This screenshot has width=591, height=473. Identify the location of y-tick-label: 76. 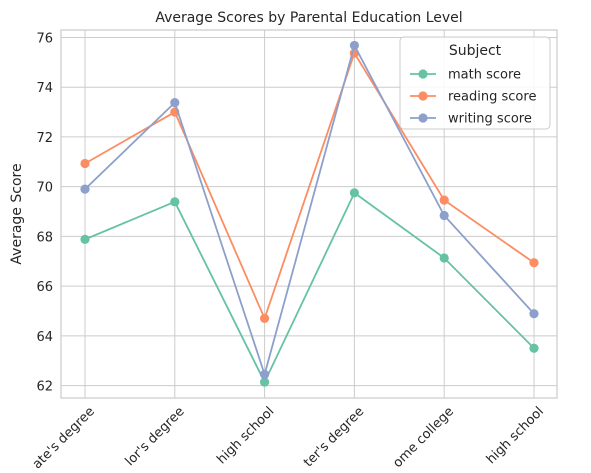
(44, 38).